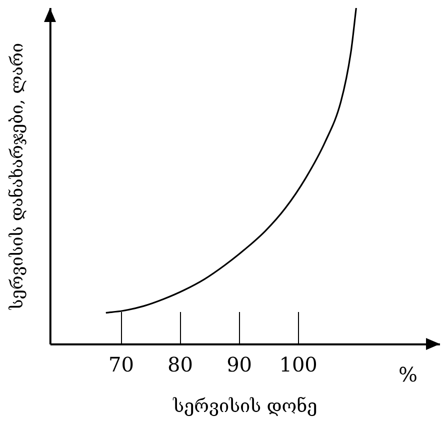 This screenshot has height=430, width=441. What do you see at coordinates (298, 364) in the screenshot?
I see `x-tick-label: 100` at bounding box center [298, 364].